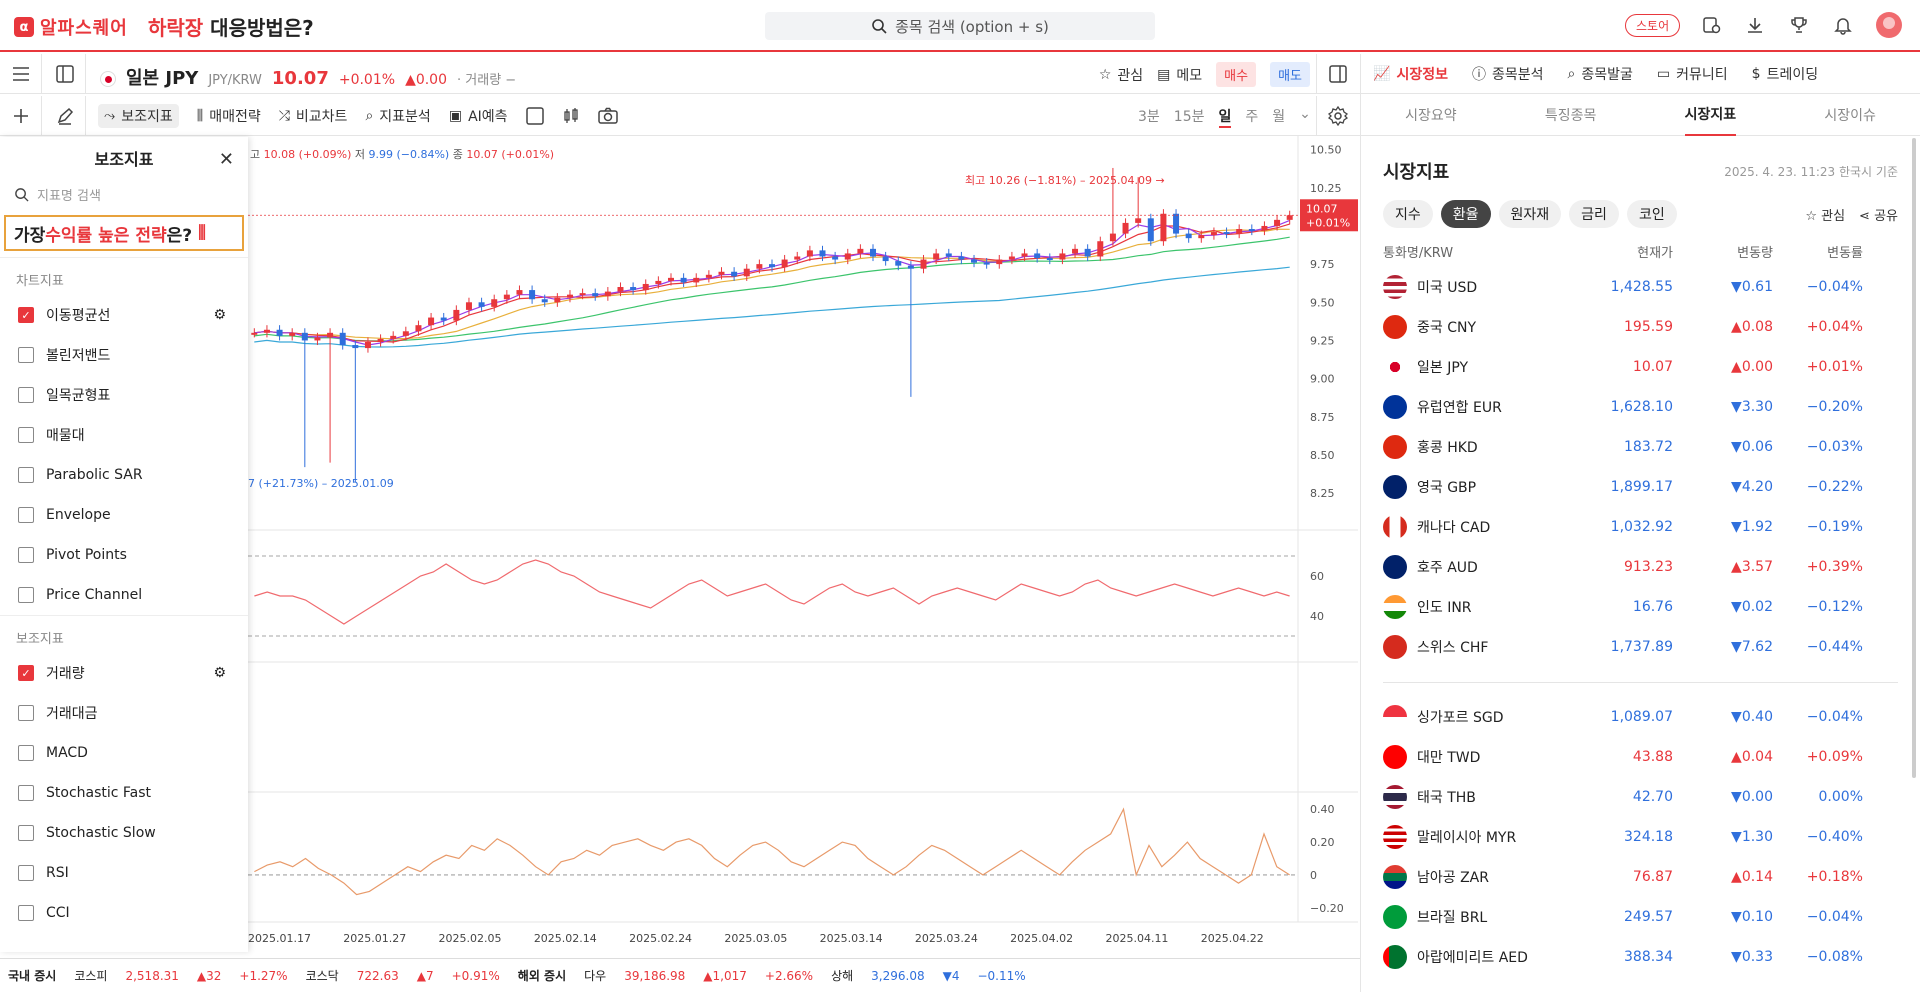 This screenshot has width=1920, height=992. What do you see at coordinates (1878, 214) in the screenshot?
I see `share-button: ⋖ 공유` at bounding box center [1878, 214].